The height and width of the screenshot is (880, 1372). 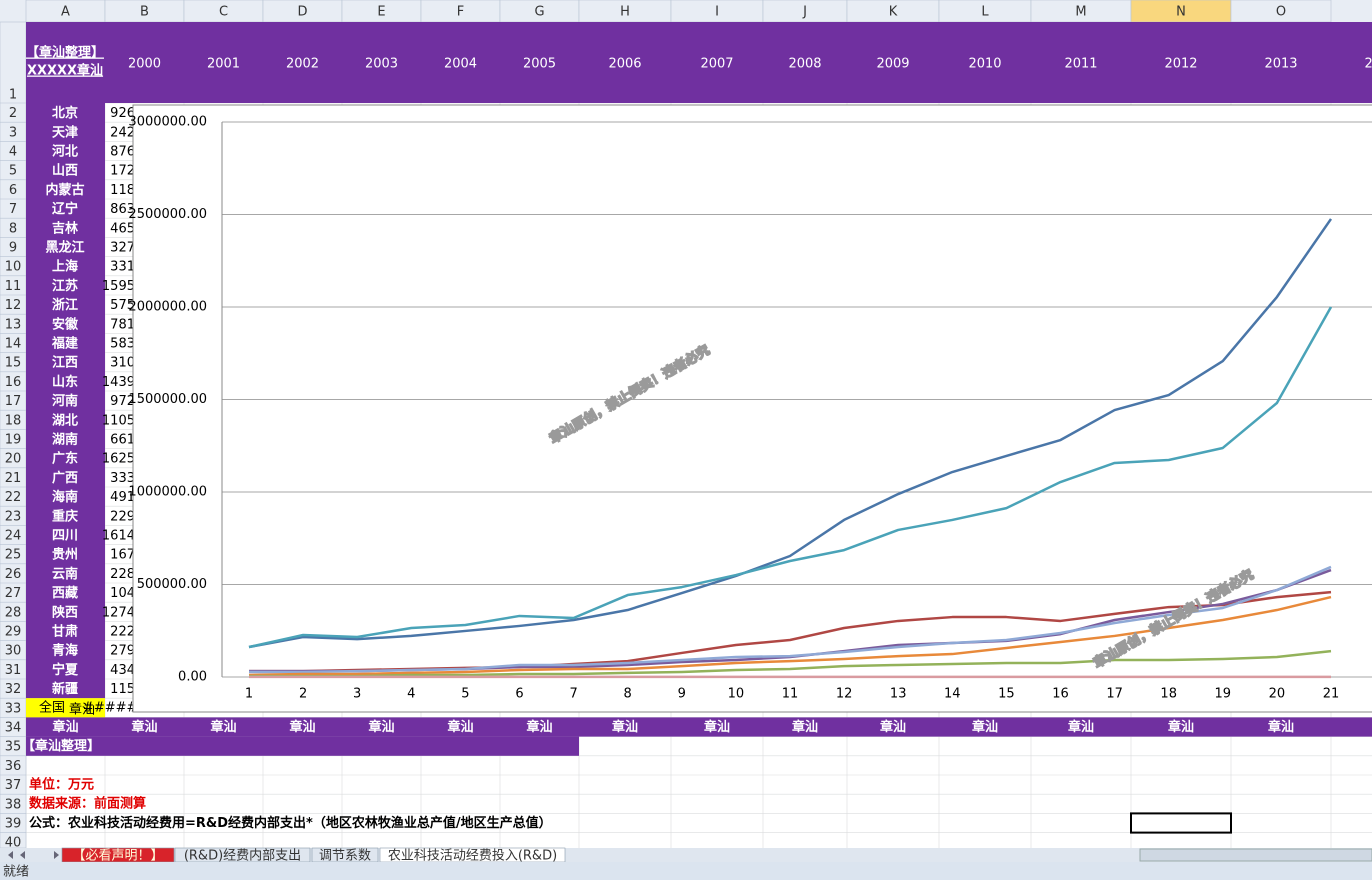 I want to click on x-tick-label: 2, so click(x=303, y=694).